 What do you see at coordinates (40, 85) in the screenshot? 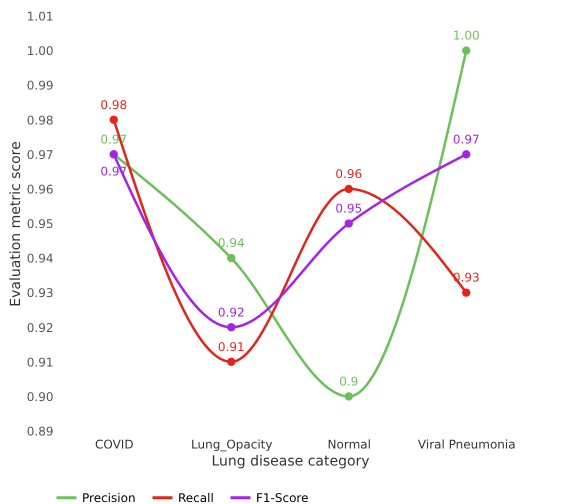
I see `y-tick-label: 0.99` at bounding box center [40, 85].